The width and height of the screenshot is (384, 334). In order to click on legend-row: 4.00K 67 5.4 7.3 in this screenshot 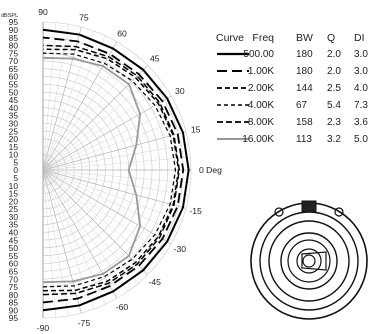, I will do `click(299, 106)`.